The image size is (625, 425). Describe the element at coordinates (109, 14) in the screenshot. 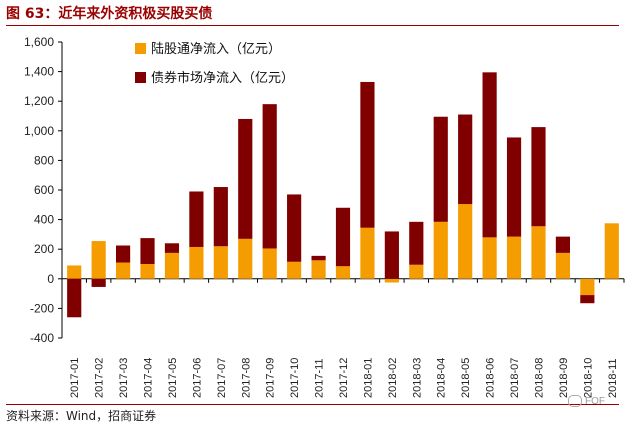

I see `chart-title: 图 63：近年来外资积极买股买债` at that location.